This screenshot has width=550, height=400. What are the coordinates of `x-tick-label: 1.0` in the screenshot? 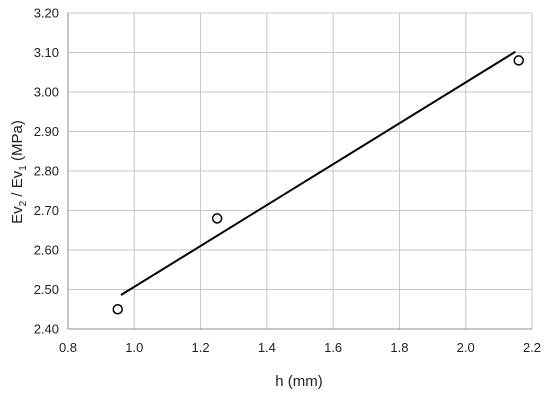 It's located at (134, 347).